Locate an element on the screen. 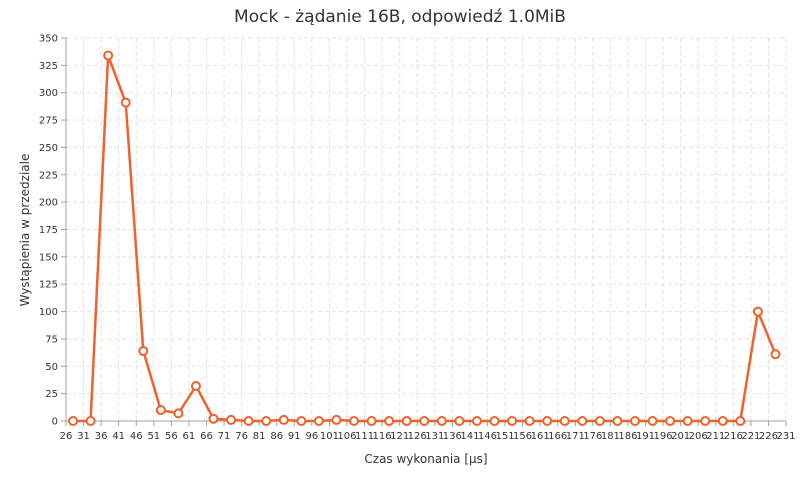 Image resolution: width=800 pixels, height=480 pixels. x-tick-label: 221 is located at coordinates (750, 436).